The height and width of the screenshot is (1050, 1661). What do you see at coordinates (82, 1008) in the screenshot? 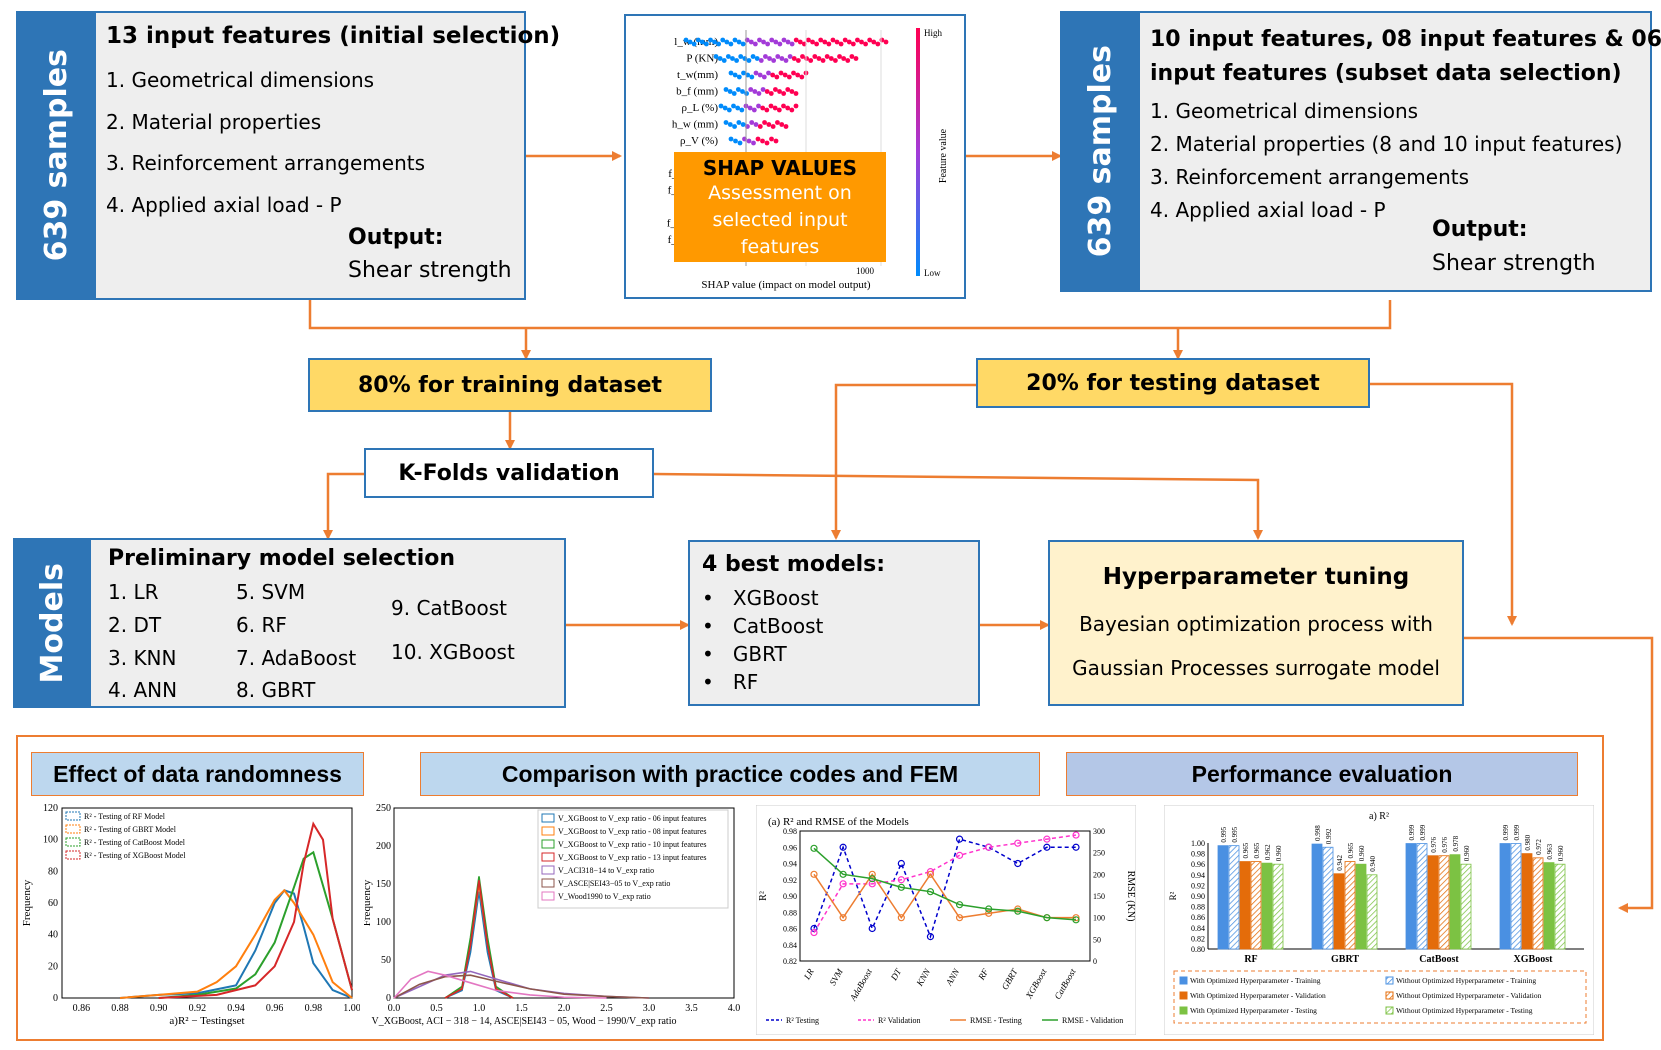
I see `x-tick-label: 0.86` at bounding box center [82, 1008].